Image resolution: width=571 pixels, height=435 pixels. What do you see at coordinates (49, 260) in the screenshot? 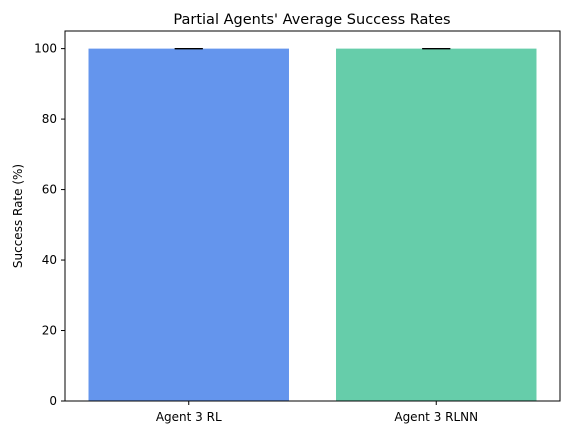
I see `y-tick-label-2: 40` at bounding box center [49, 260].